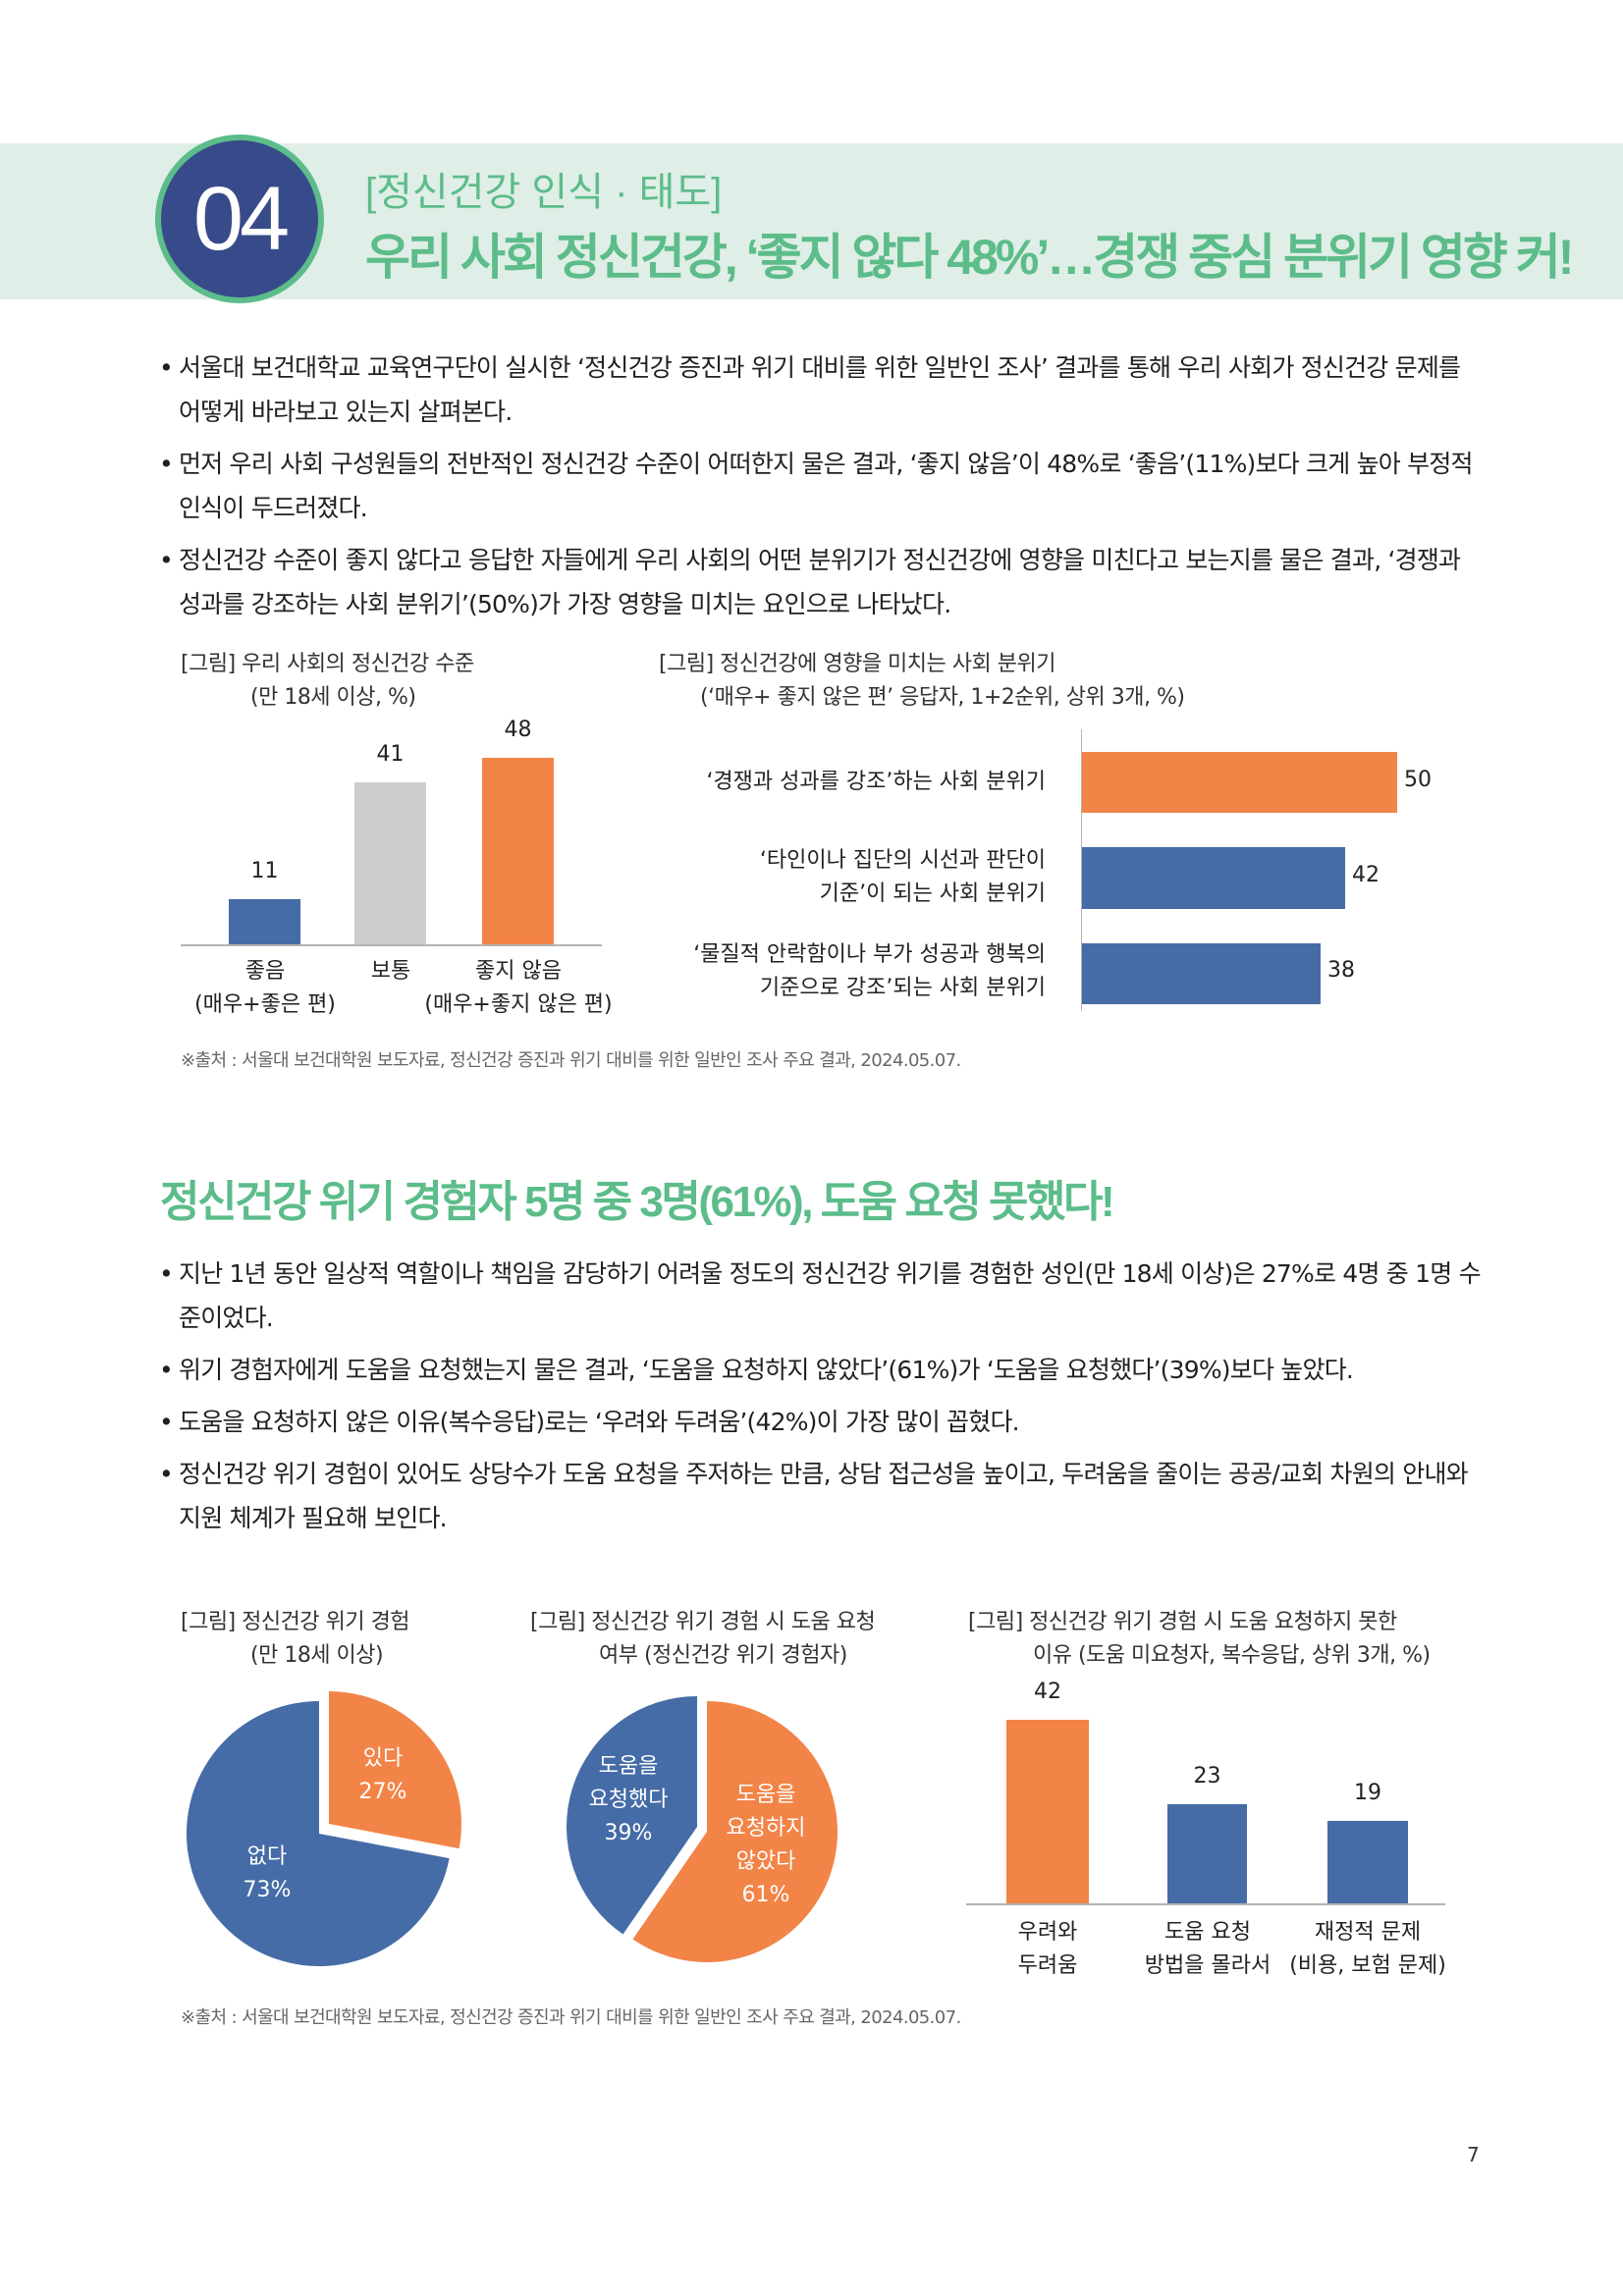  I want to click on bar-average, so click(390, 863).